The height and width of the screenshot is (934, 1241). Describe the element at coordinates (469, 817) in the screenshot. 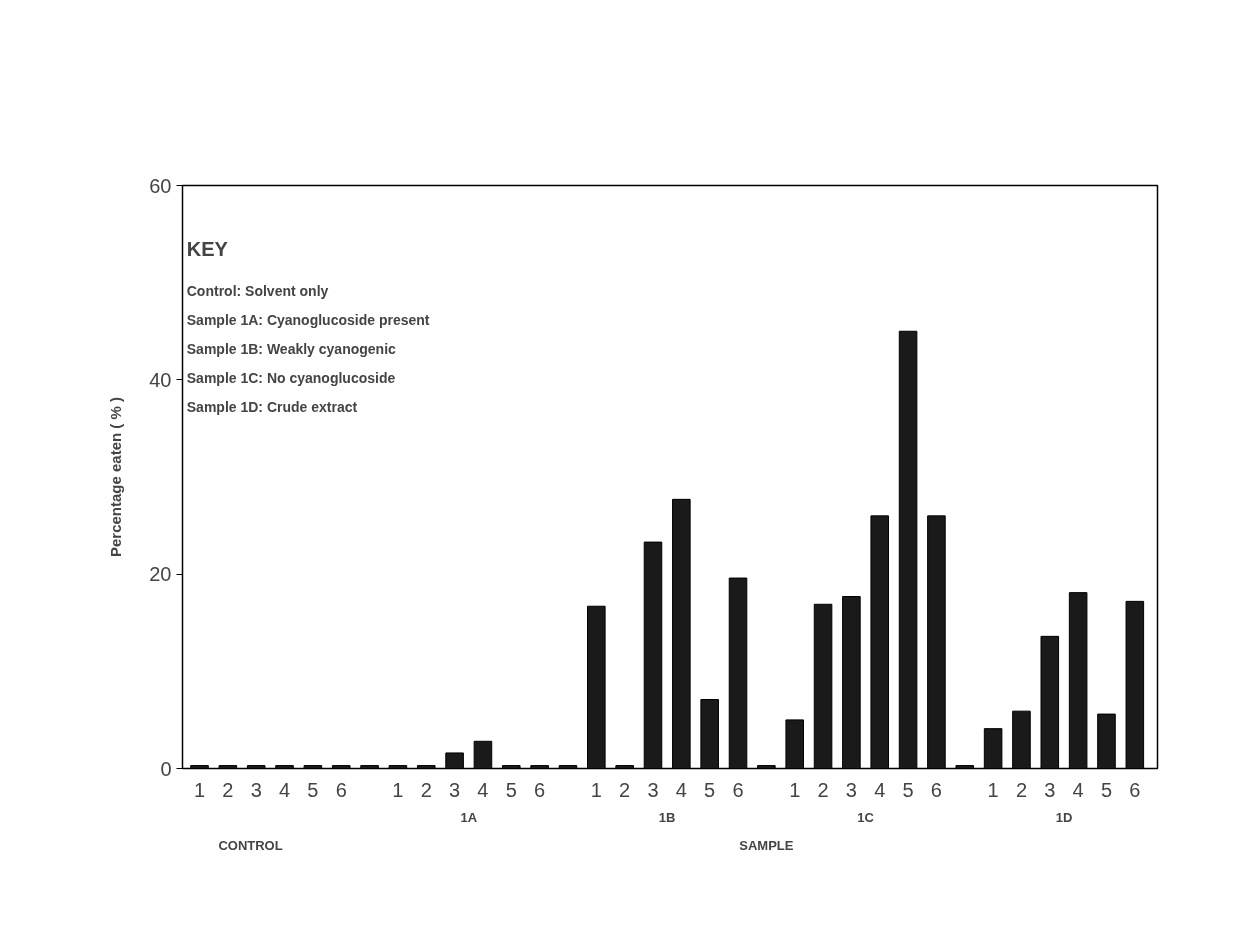

I see `text: 1A` at that location.